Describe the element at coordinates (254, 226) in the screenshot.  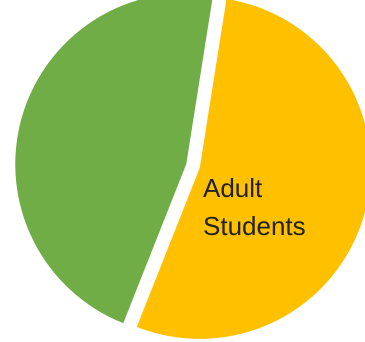
I see `pie-slice-label-line: Students` at that location.